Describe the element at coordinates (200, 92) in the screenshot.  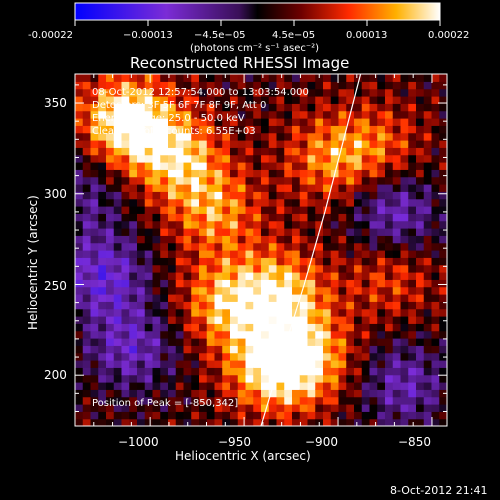
I see `annotation-time-range: 08-Oct-2012 12:57:54.000 to 13:03:54.000` at that location.